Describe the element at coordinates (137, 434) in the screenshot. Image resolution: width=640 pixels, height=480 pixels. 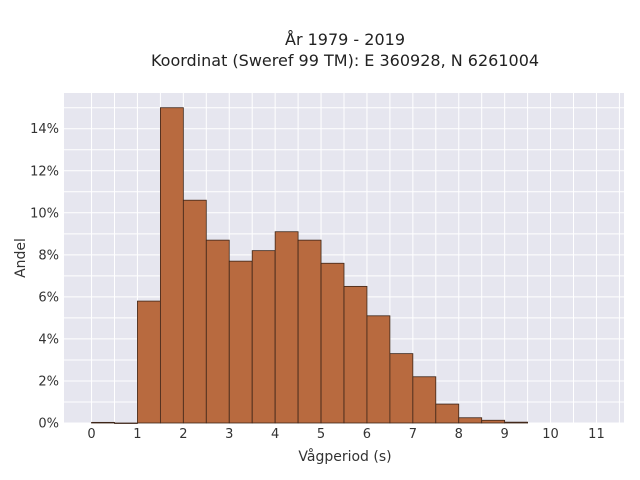
I see `x-tick-label: 1` at that location.